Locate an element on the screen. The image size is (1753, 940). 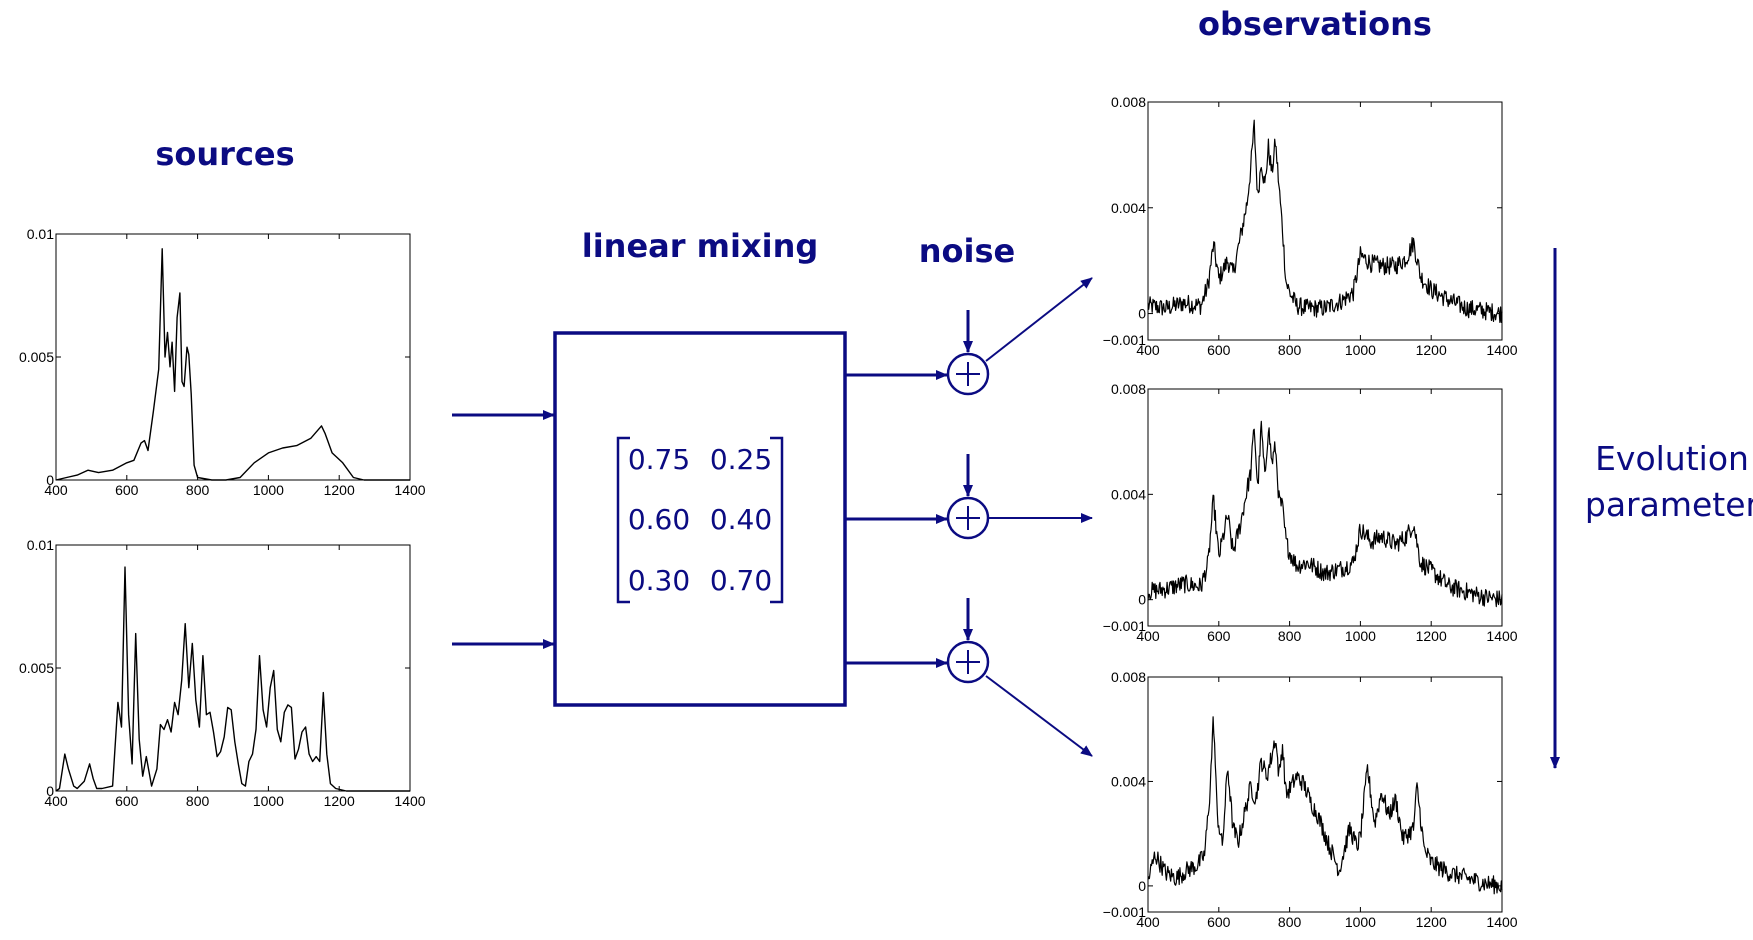
observation-1-plot: 400 600 800 1000 1200 1400 −0.001 0 0.004 0.008 is located at coordinates (1310, 226).